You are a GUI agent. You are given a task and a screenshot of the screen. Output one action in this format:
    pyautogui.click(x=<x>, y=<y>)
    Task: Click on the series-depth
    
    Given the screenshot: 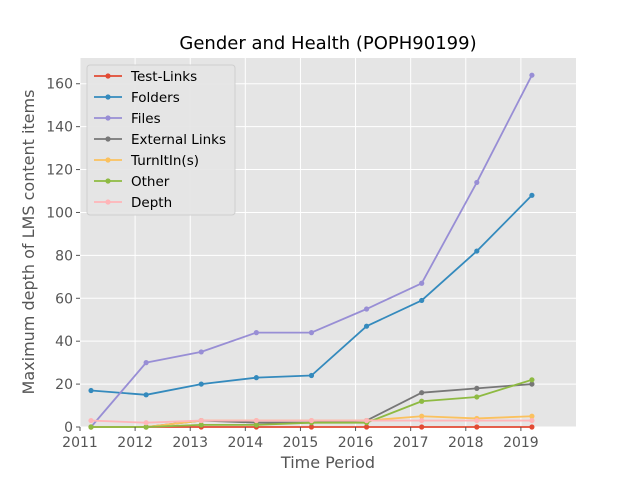 What is the action you would take?
    pyautogui.click(x=311, y=421)
    